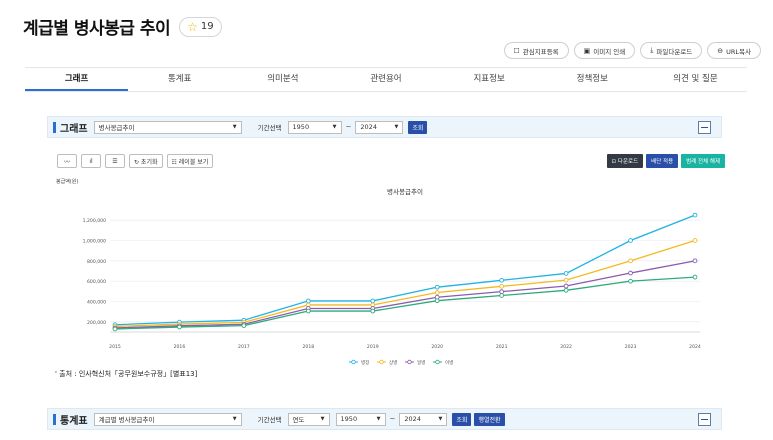 This screenshot has height=440, width=773. What do you see at coordinates (298, 420) in the screenshot?
I see `table-unit-value: 연도` at bounding box center [298, 420].